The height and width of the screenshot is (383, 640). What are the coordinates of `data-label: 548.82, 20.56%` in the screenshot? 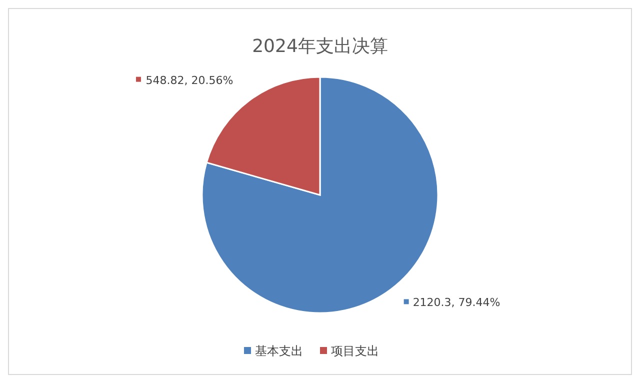 It's located at (190, 80).